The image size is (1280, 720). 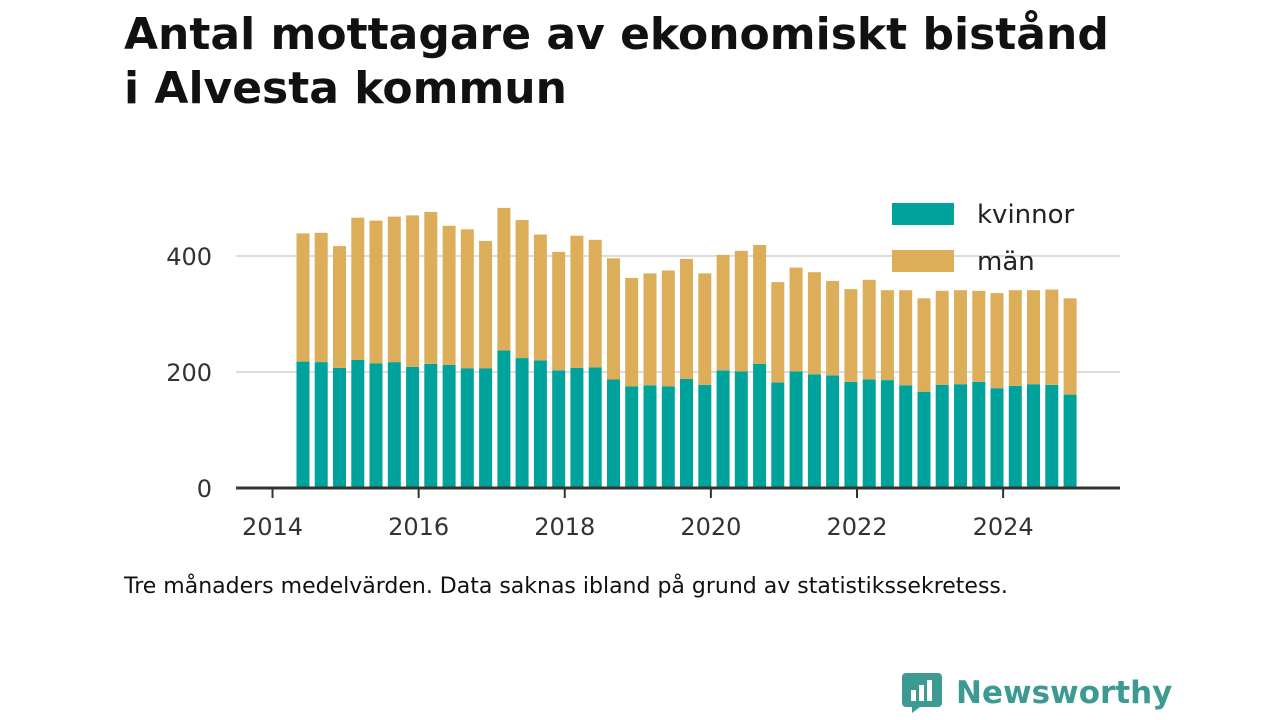 What do you see at coordinates (189, 257) in the screenshot?
I see `y-tick-label-400: 400` at bounding box center [189, 257].